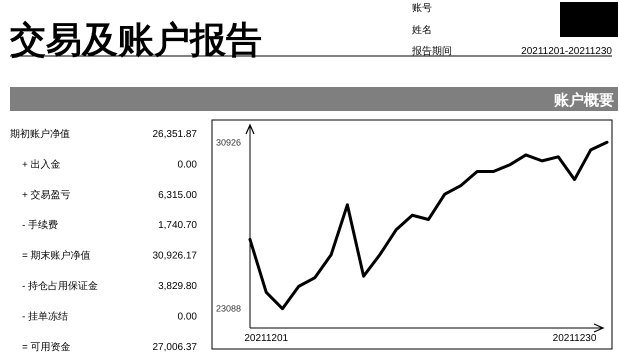 The image size is (619, 361). What do you see at coordinates (46, 346) in the screenshot?
I see `text: = 可用资金` at bounding box center [46, 346].